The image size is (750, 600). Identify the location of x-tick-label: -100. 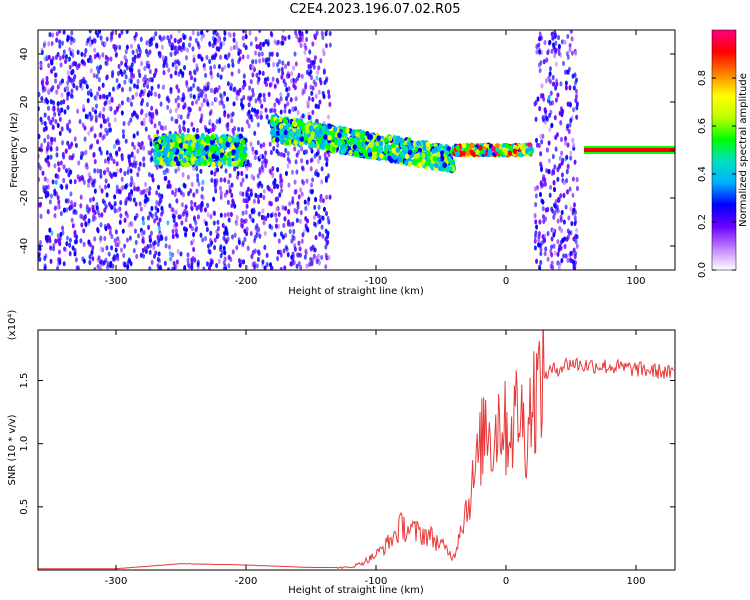
(376, 281).